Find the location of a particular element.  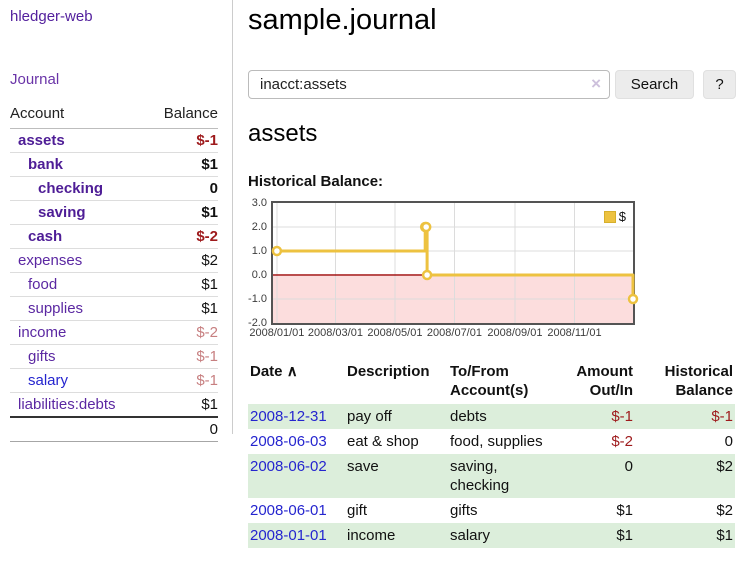

accounts-header-balance: Balance is located at coordinates (182, 115).